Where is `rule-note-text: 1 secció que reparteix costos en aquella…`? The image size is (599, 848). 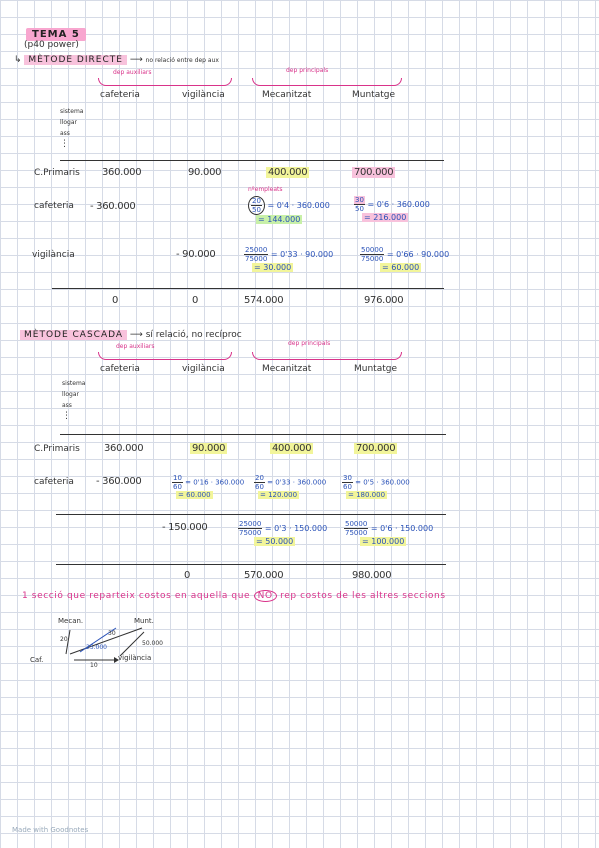
rule-note-text: 1 secció que reparteix costos en aquella… is located at coordinates (136, 596).